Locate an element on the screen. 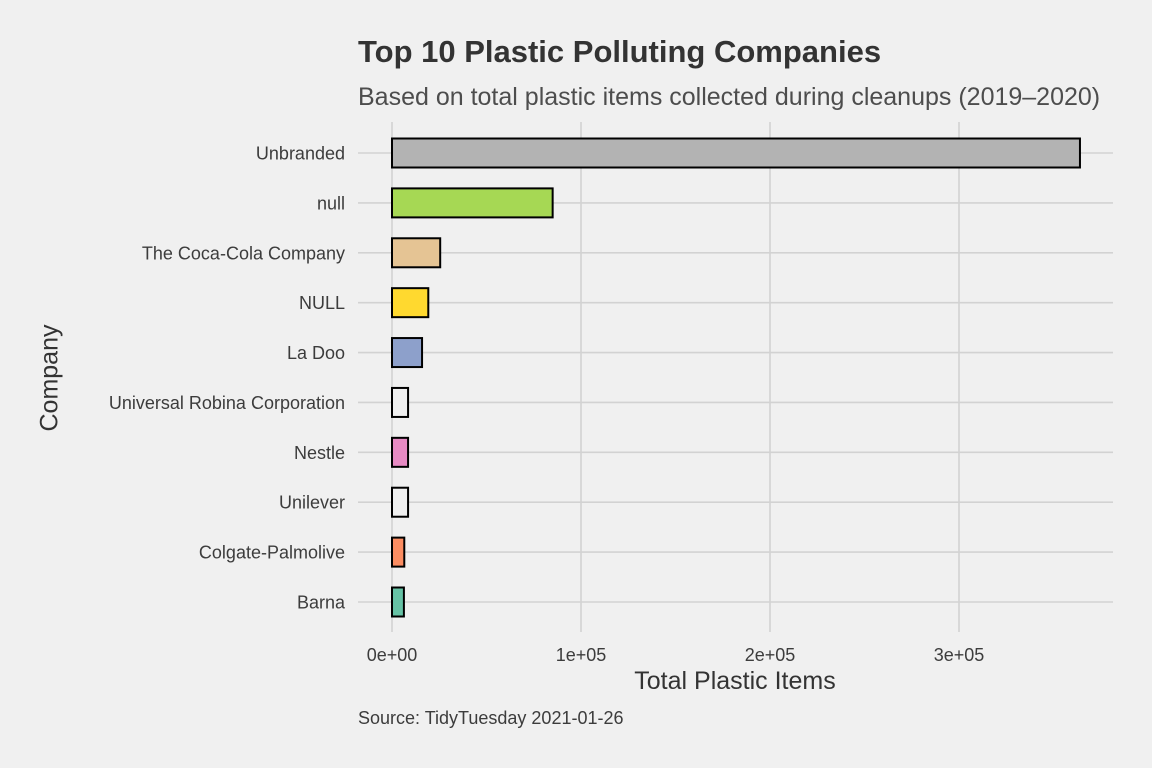 Image resolution: width=1152 pixels, height=768 pixels. y-tick-label: Colgate-Palmolive is located at coordinates (272, 553).